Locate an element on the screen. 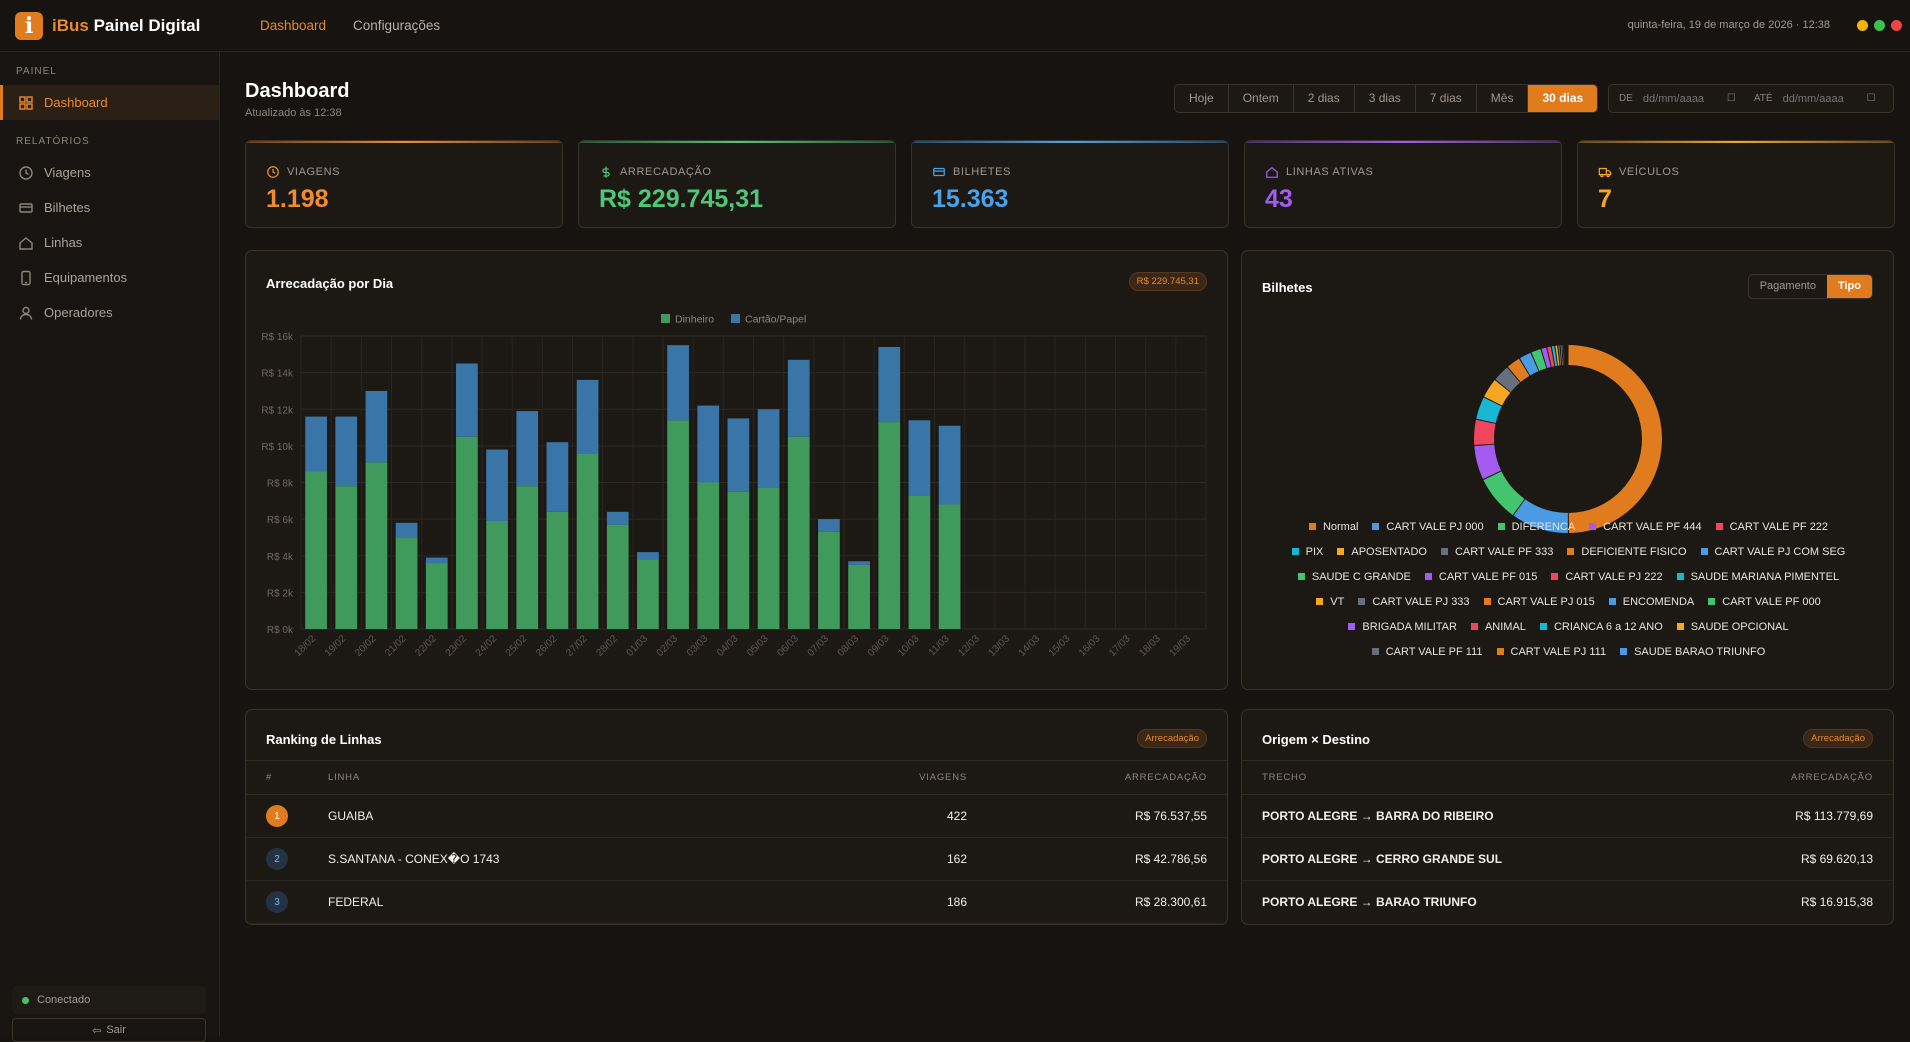  legend-item: CART VALE PJ 111 is located at coordinates (1551, 651).